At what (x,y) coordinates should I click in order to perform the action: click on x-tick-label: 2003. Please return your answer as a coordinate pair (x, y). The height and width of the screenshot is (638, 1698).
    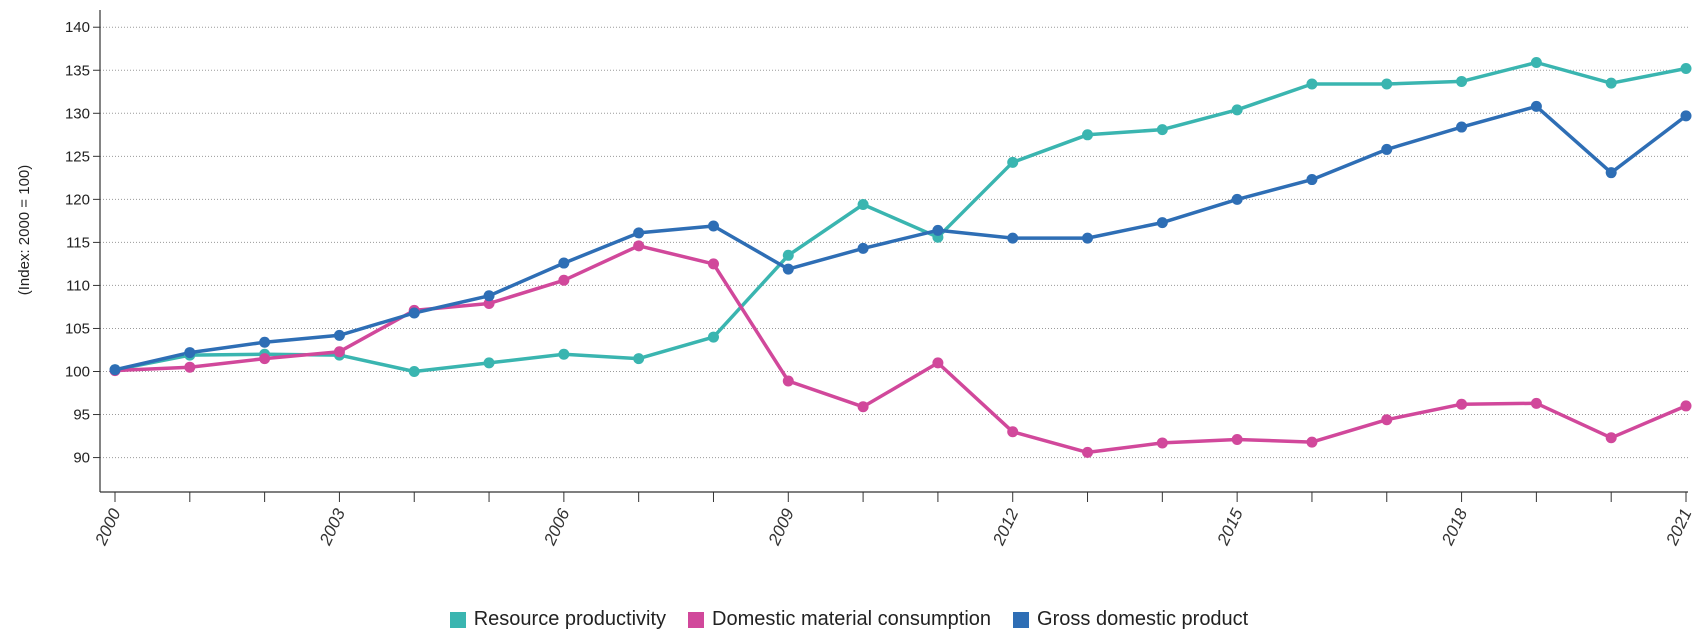
    Looking at the image, I should click on (332, 527).